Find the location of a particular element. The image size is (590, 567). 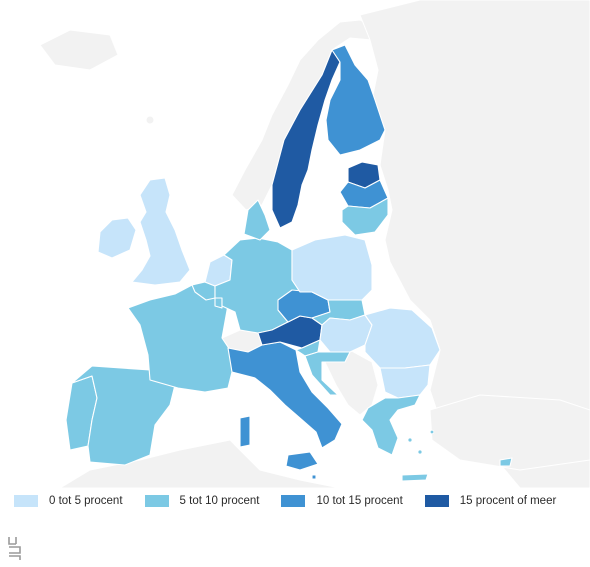

country-cyprus is located at coordinates (506, 462).